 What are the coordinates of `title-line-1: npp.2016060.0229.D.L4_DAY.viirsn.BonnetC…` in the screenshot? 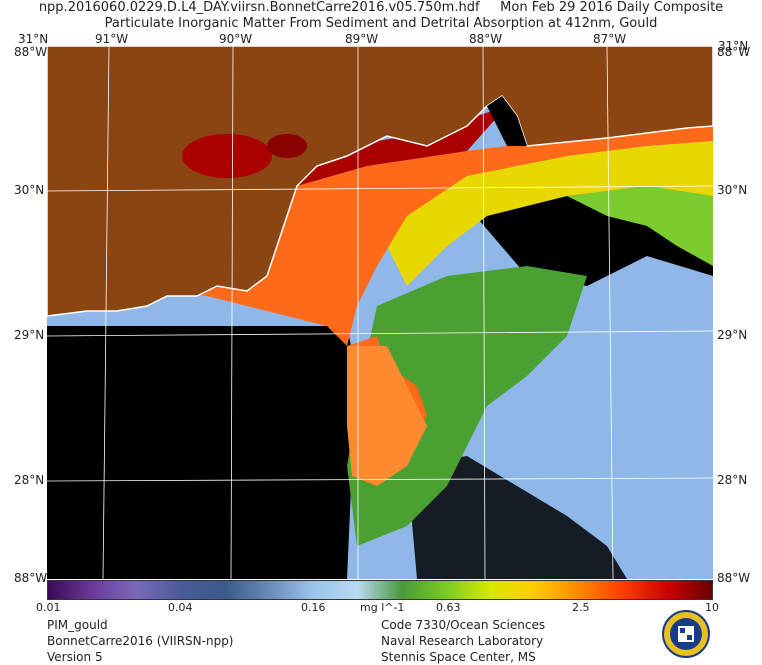 It's located at (381, 7).